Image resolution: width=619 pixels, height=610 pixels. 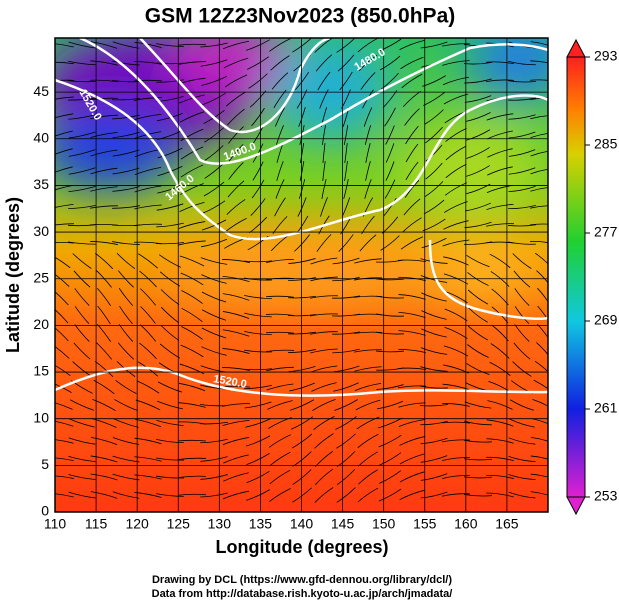 What do you see at coordinates (45, 511) in the screenshot?
I see `y-tick-label: 0` at bounding box center [45, 511].